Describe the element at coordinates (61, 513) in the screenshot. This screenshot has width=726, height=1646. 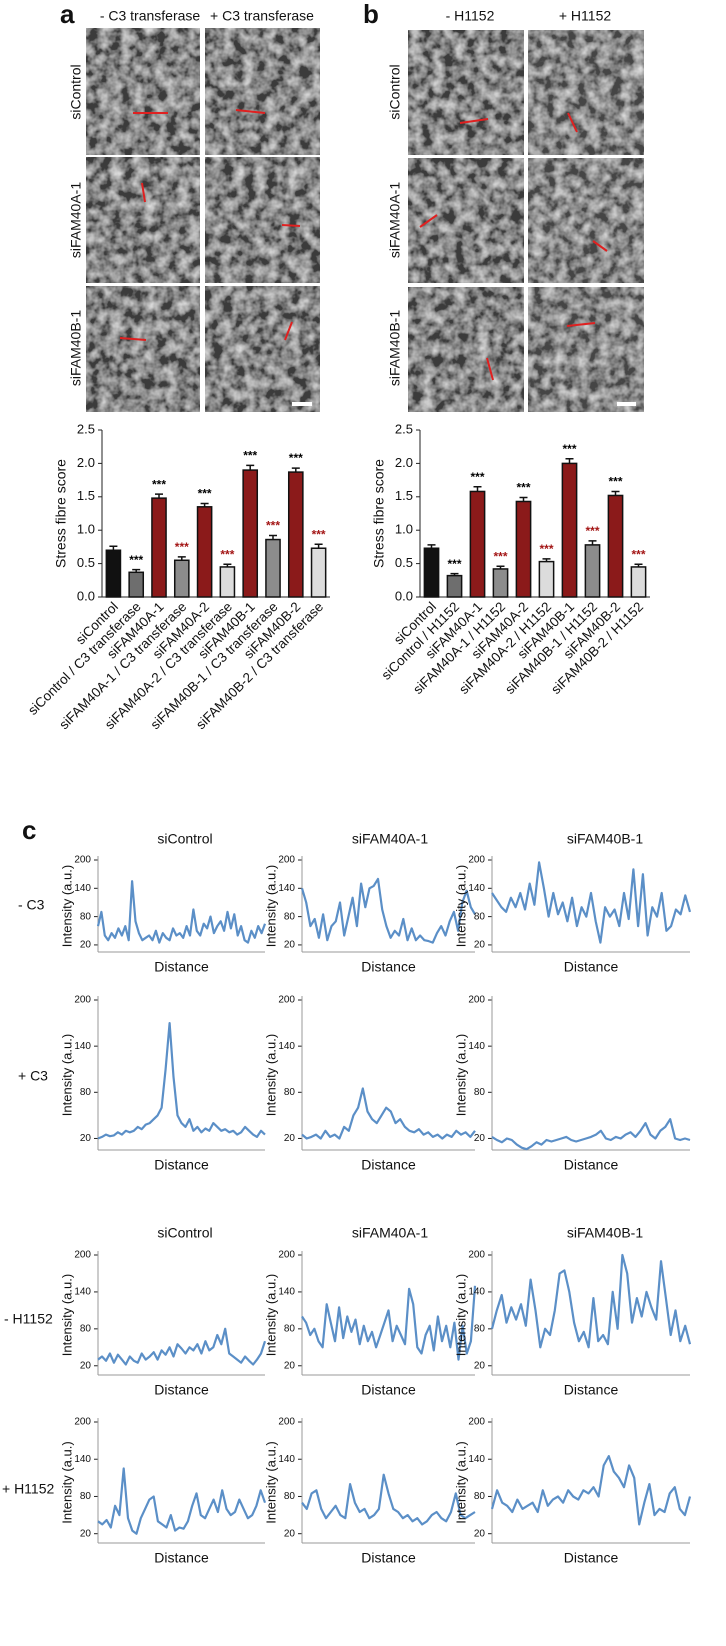
I see `y-axis-label: Stress fibre score` at that location.